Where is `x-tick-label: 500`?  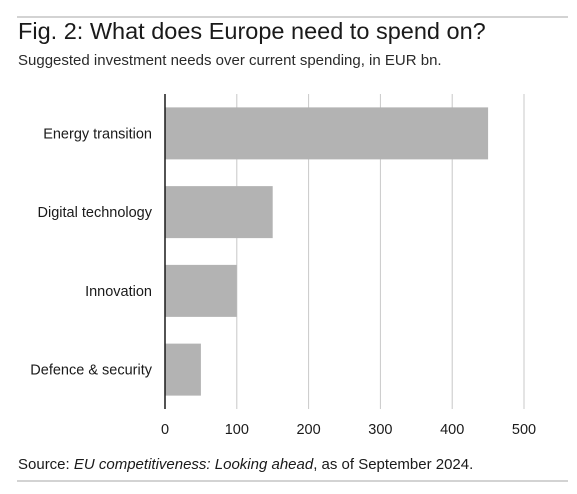
x-tick-label: 500 is located at coordinates (524, 430).